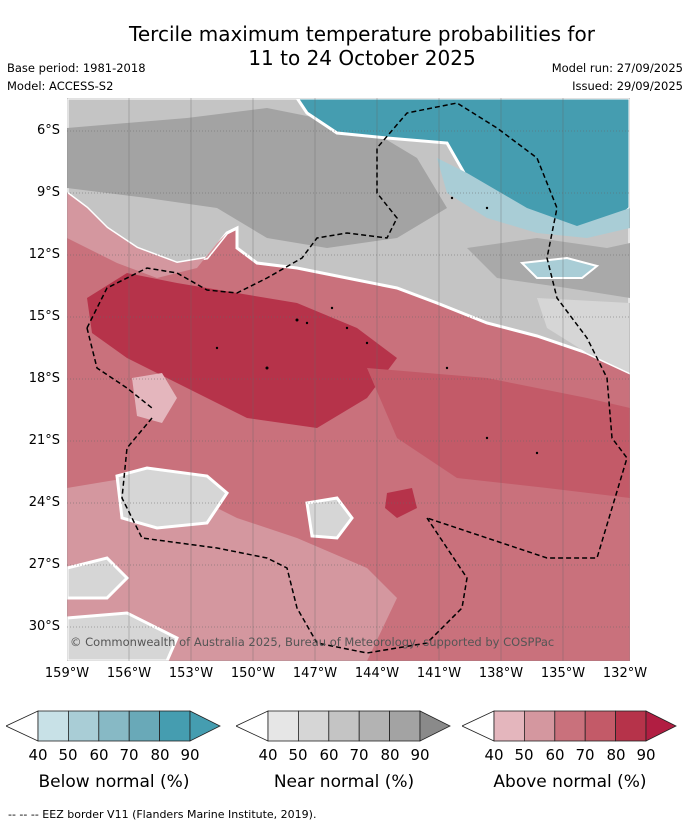 This screenshot has width=690, height=827. Describe the element at coordinates (76, 68) in the screenshot. I see `base-period: Base period: 1981-2018` at that location.